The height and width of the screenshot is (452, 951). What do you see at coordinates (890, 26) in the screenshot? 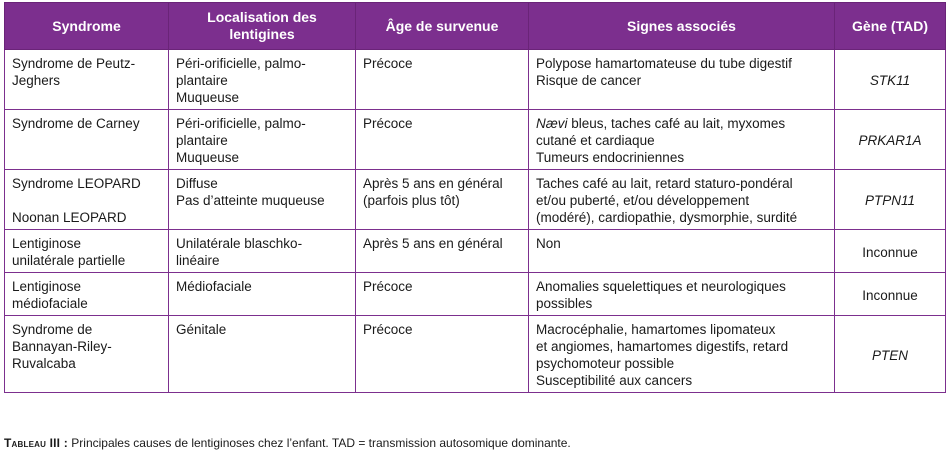
I see `header-gene: Gène (TAD)` at bounding box center [890, 26].